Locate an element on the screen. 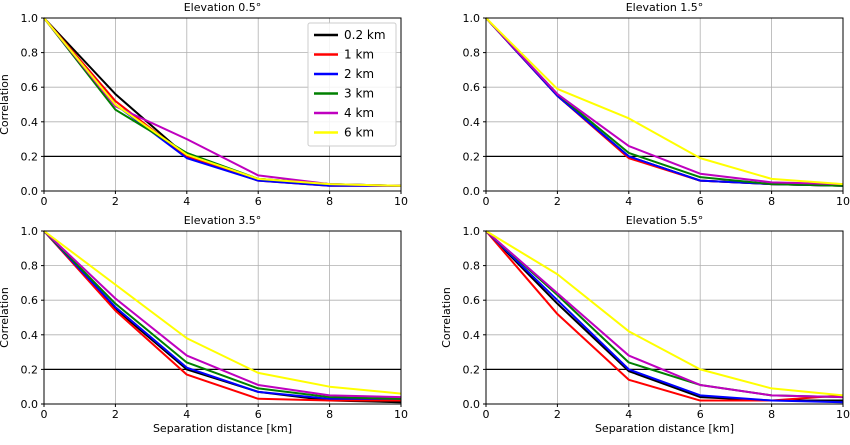 The image size is (850, 445). chart-title: Elevation 0.5° is located at coordinates (223, 7).